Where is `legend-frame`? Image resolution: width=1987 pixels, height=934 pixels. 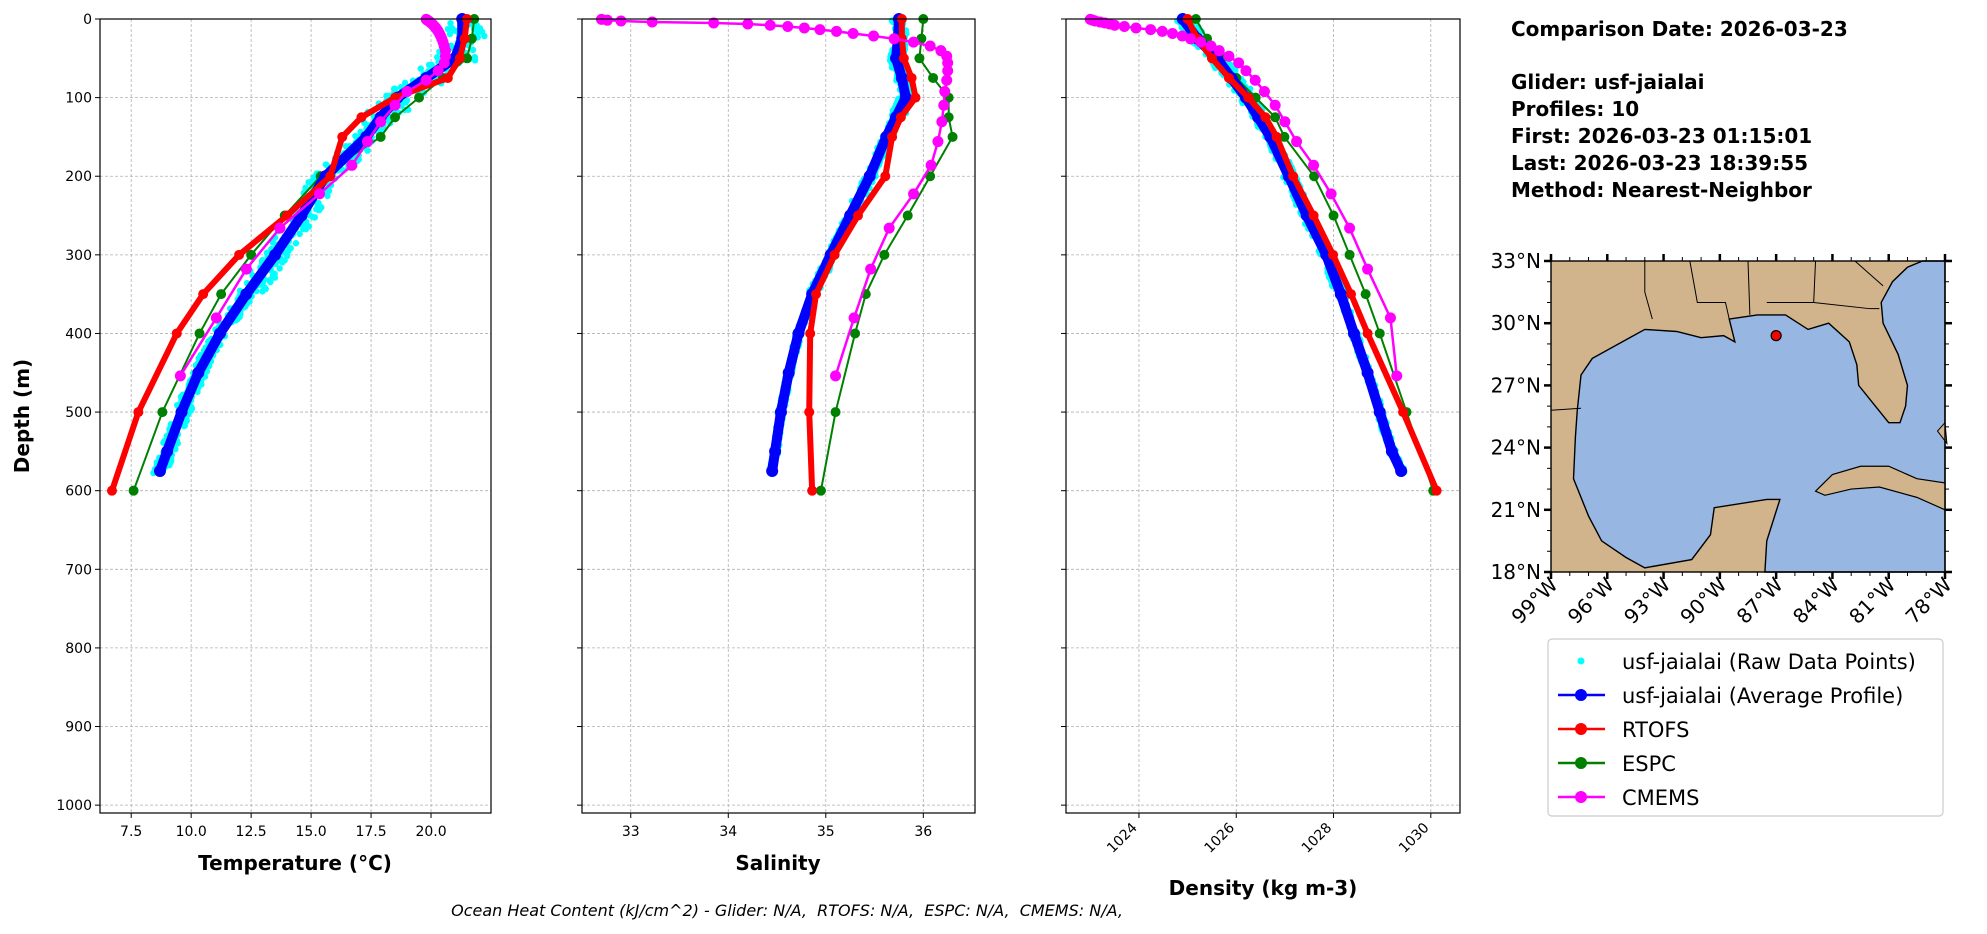 legend-frame is located at coordinates (1745, 727).